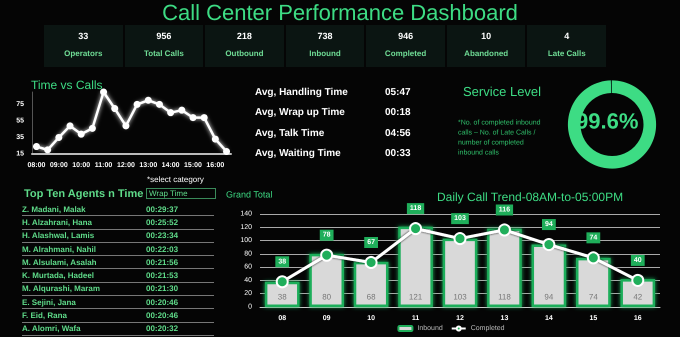 This screenshot has width=680, height=337. I want to click on text: *select category, so click(175, 179).